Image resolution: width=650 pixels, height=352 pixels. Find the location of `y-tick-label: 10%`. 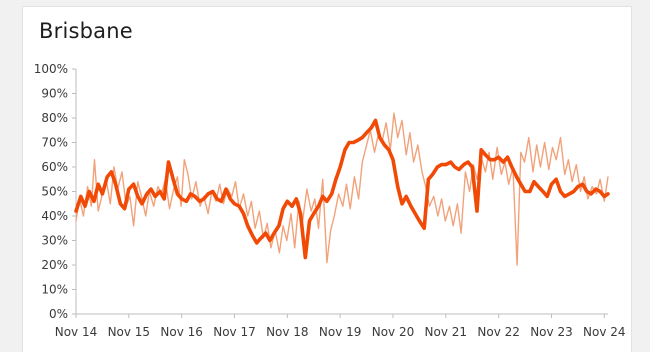

y-tick-label: 10% is located at coordinates (54, 290).